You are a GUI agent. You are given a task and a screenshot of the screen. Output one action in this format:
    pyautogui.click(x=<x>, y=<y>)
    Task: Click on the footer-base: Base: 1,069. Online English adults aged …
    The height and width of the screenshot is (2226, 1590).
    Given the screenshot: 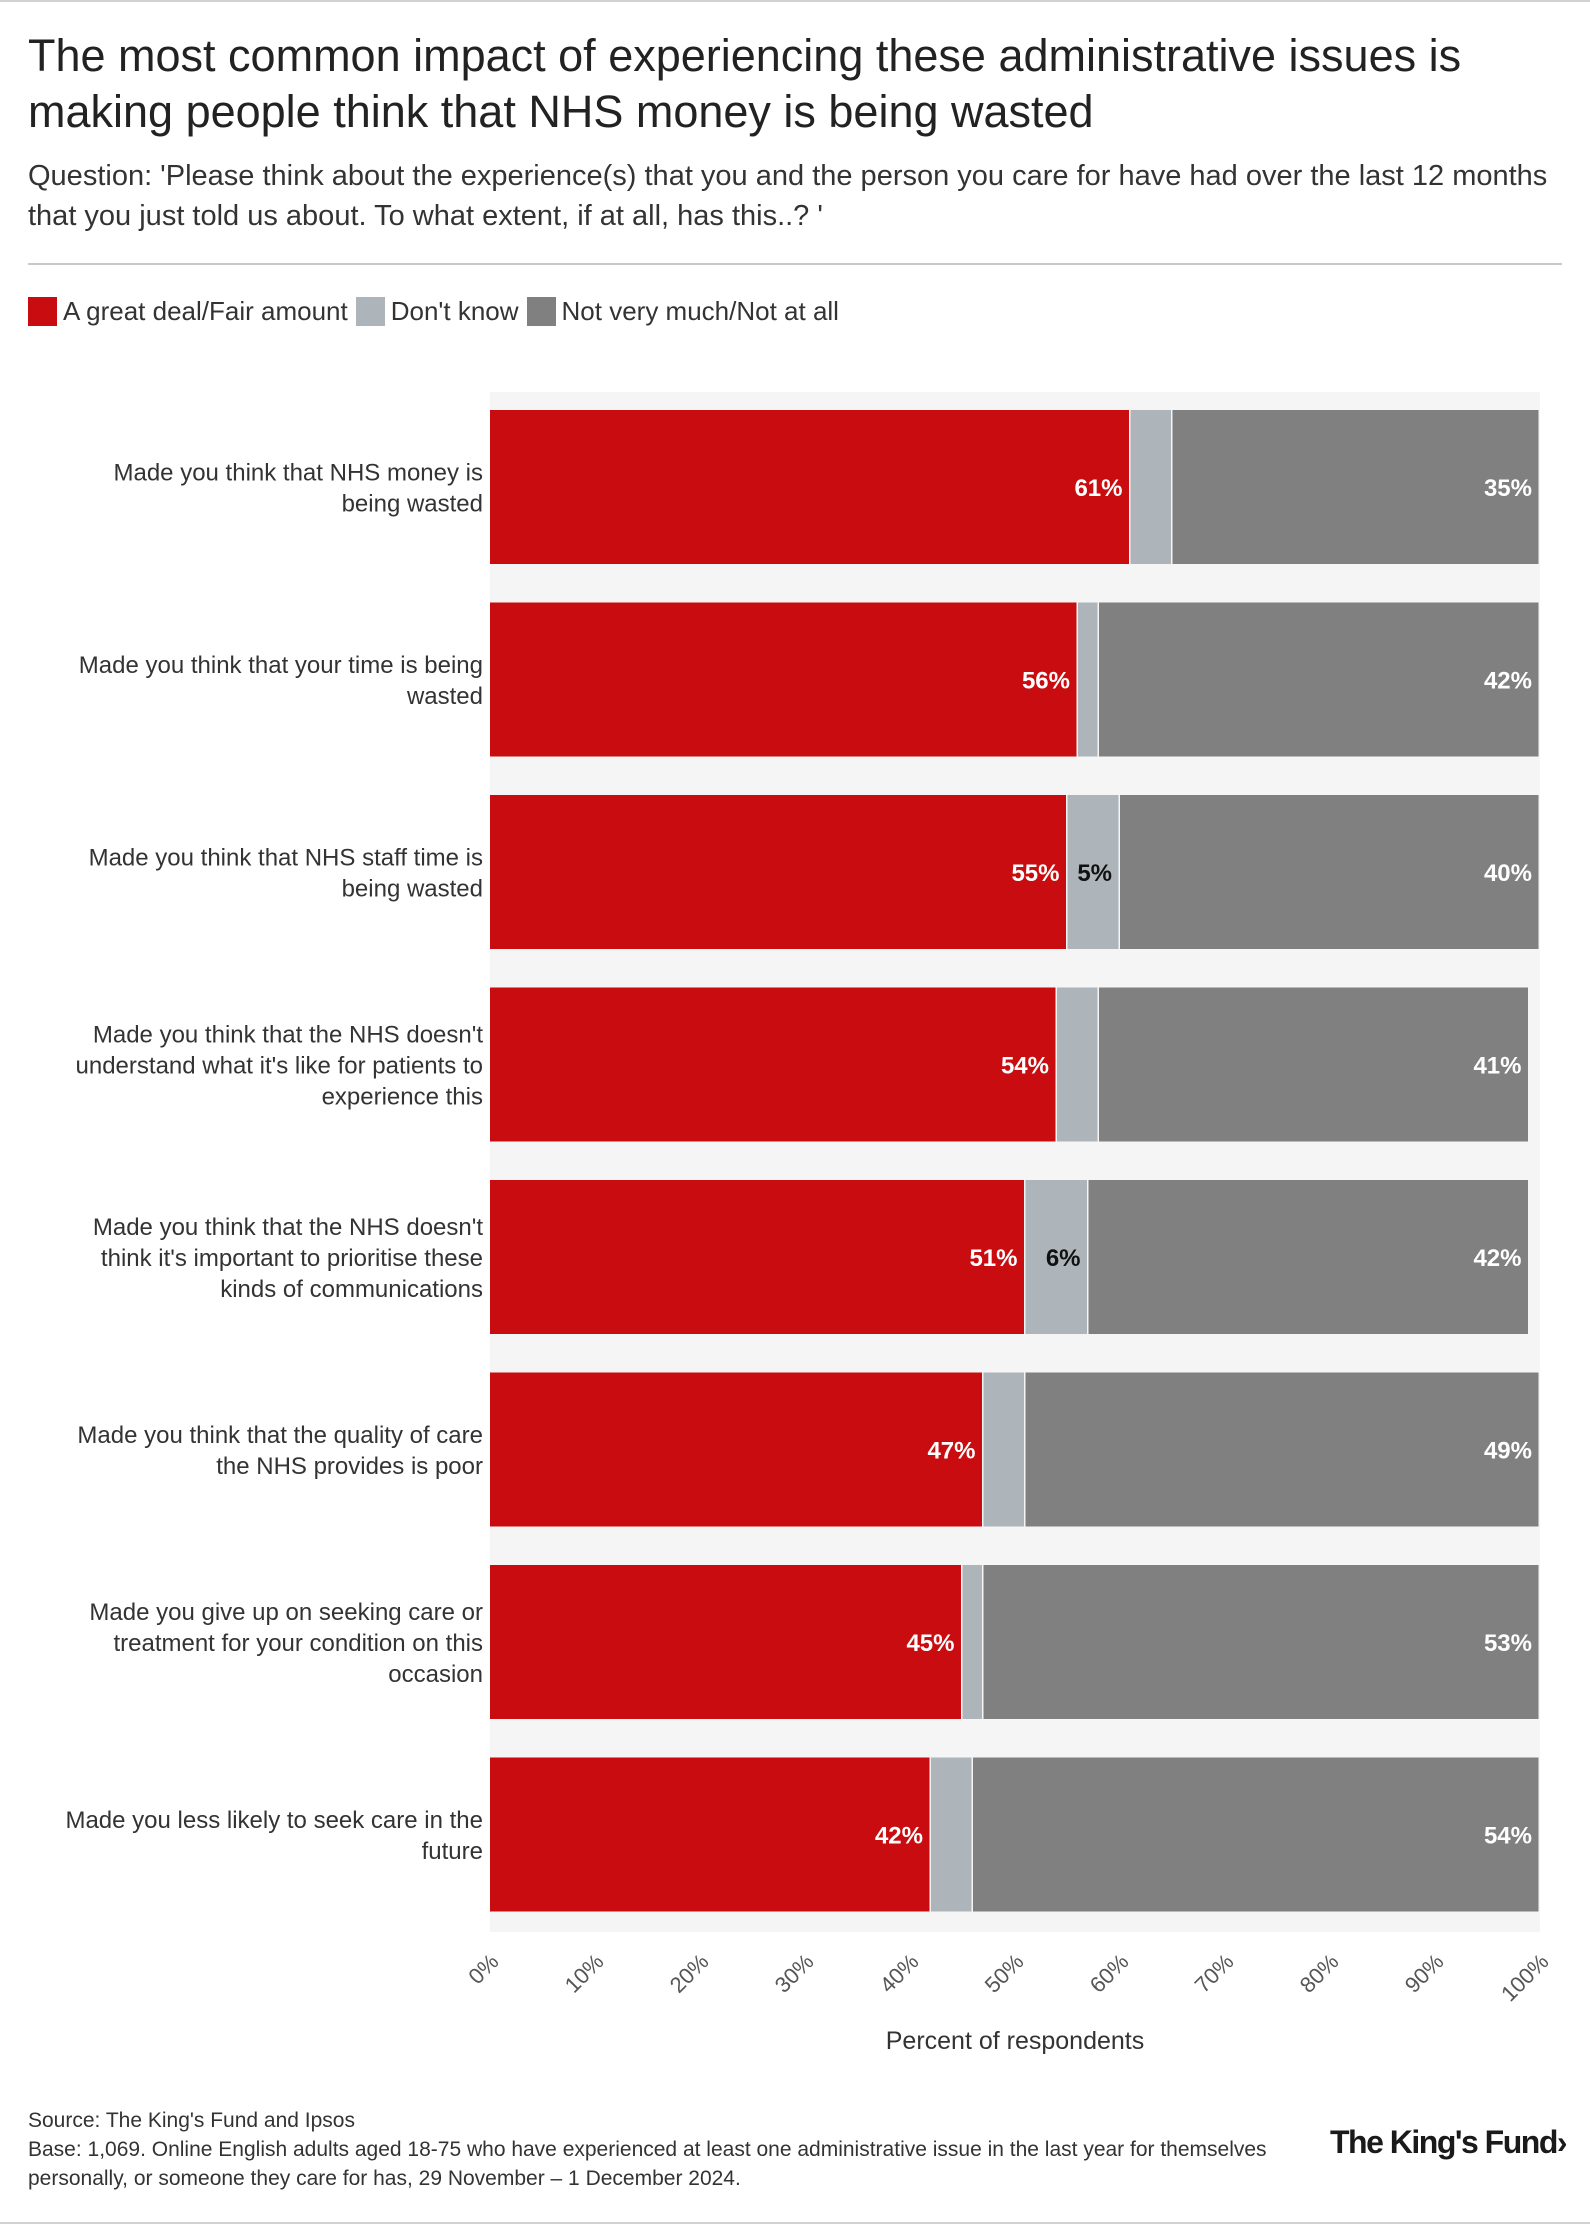 What is the action you would take?
    pyautogui.click(x=647, y=2164)
    